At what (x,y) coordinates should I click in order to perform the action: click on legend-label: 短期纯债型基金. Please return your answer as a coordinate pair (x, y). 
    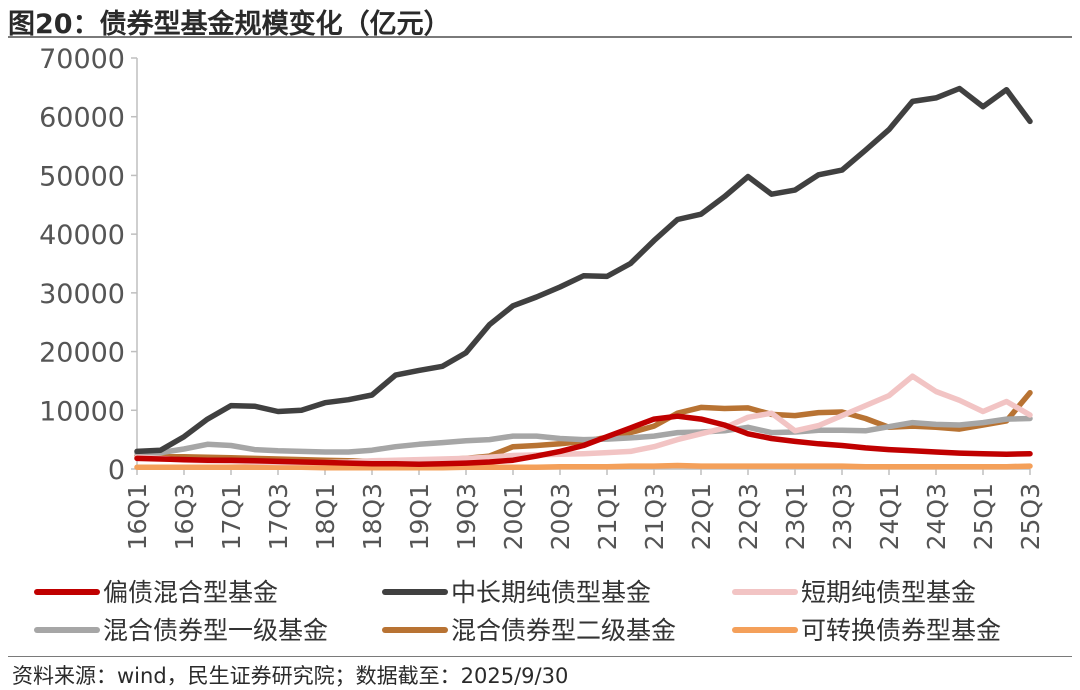
    Looking at the image, I should click on (888, 592).